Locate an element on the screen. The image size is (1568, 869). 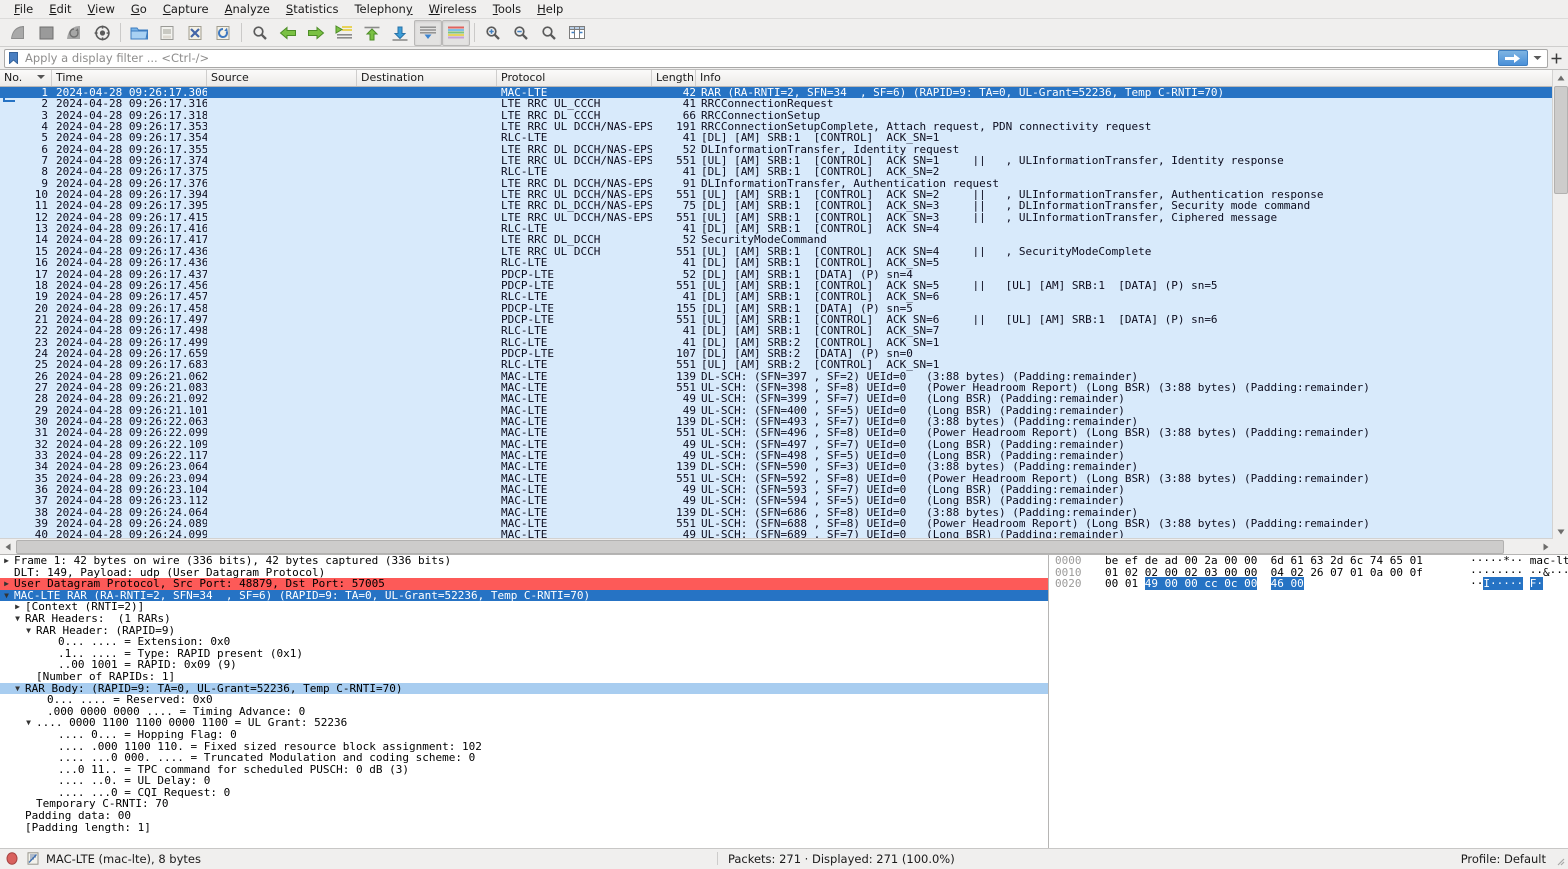
find-packet-icon is located at coordinates (260, 33).